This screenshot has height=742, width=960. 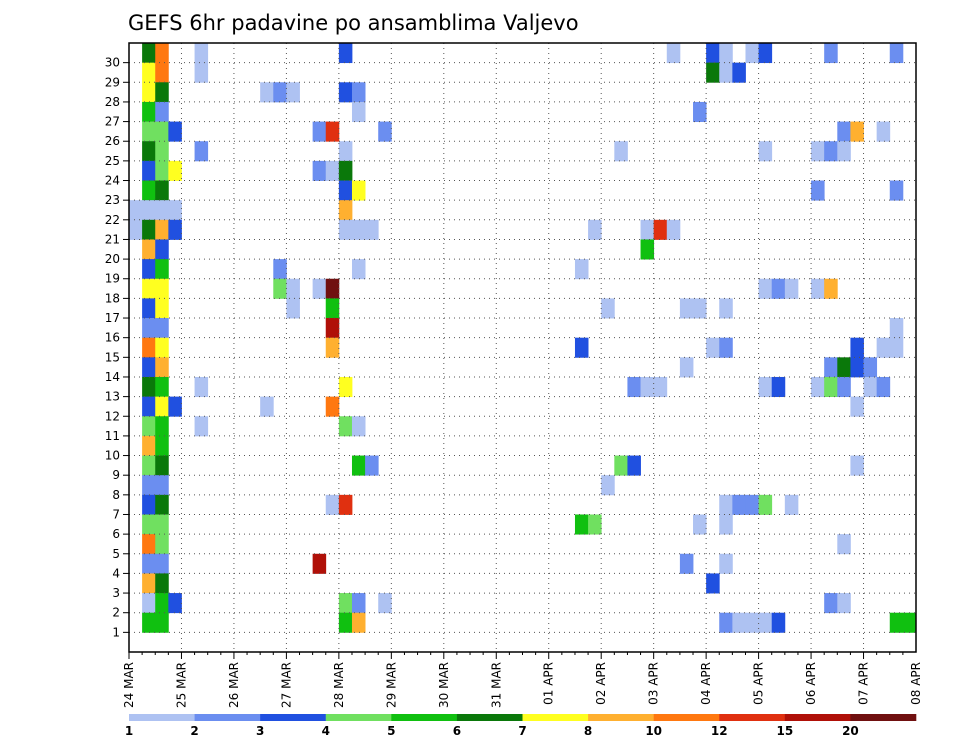 What do you see at coordinates (116, 613) in the screenshot?
I see `y-tick-label: 2` at bounding box center [116, 613].